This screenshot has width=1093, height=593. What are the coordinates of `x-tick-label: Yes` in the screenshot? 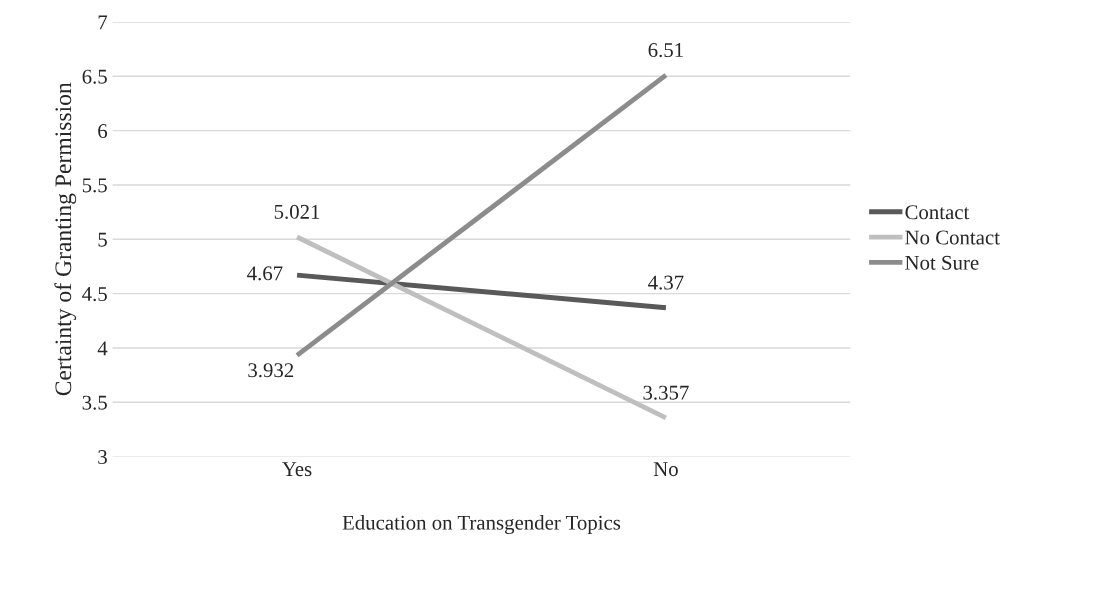 It's located at (297, 469).